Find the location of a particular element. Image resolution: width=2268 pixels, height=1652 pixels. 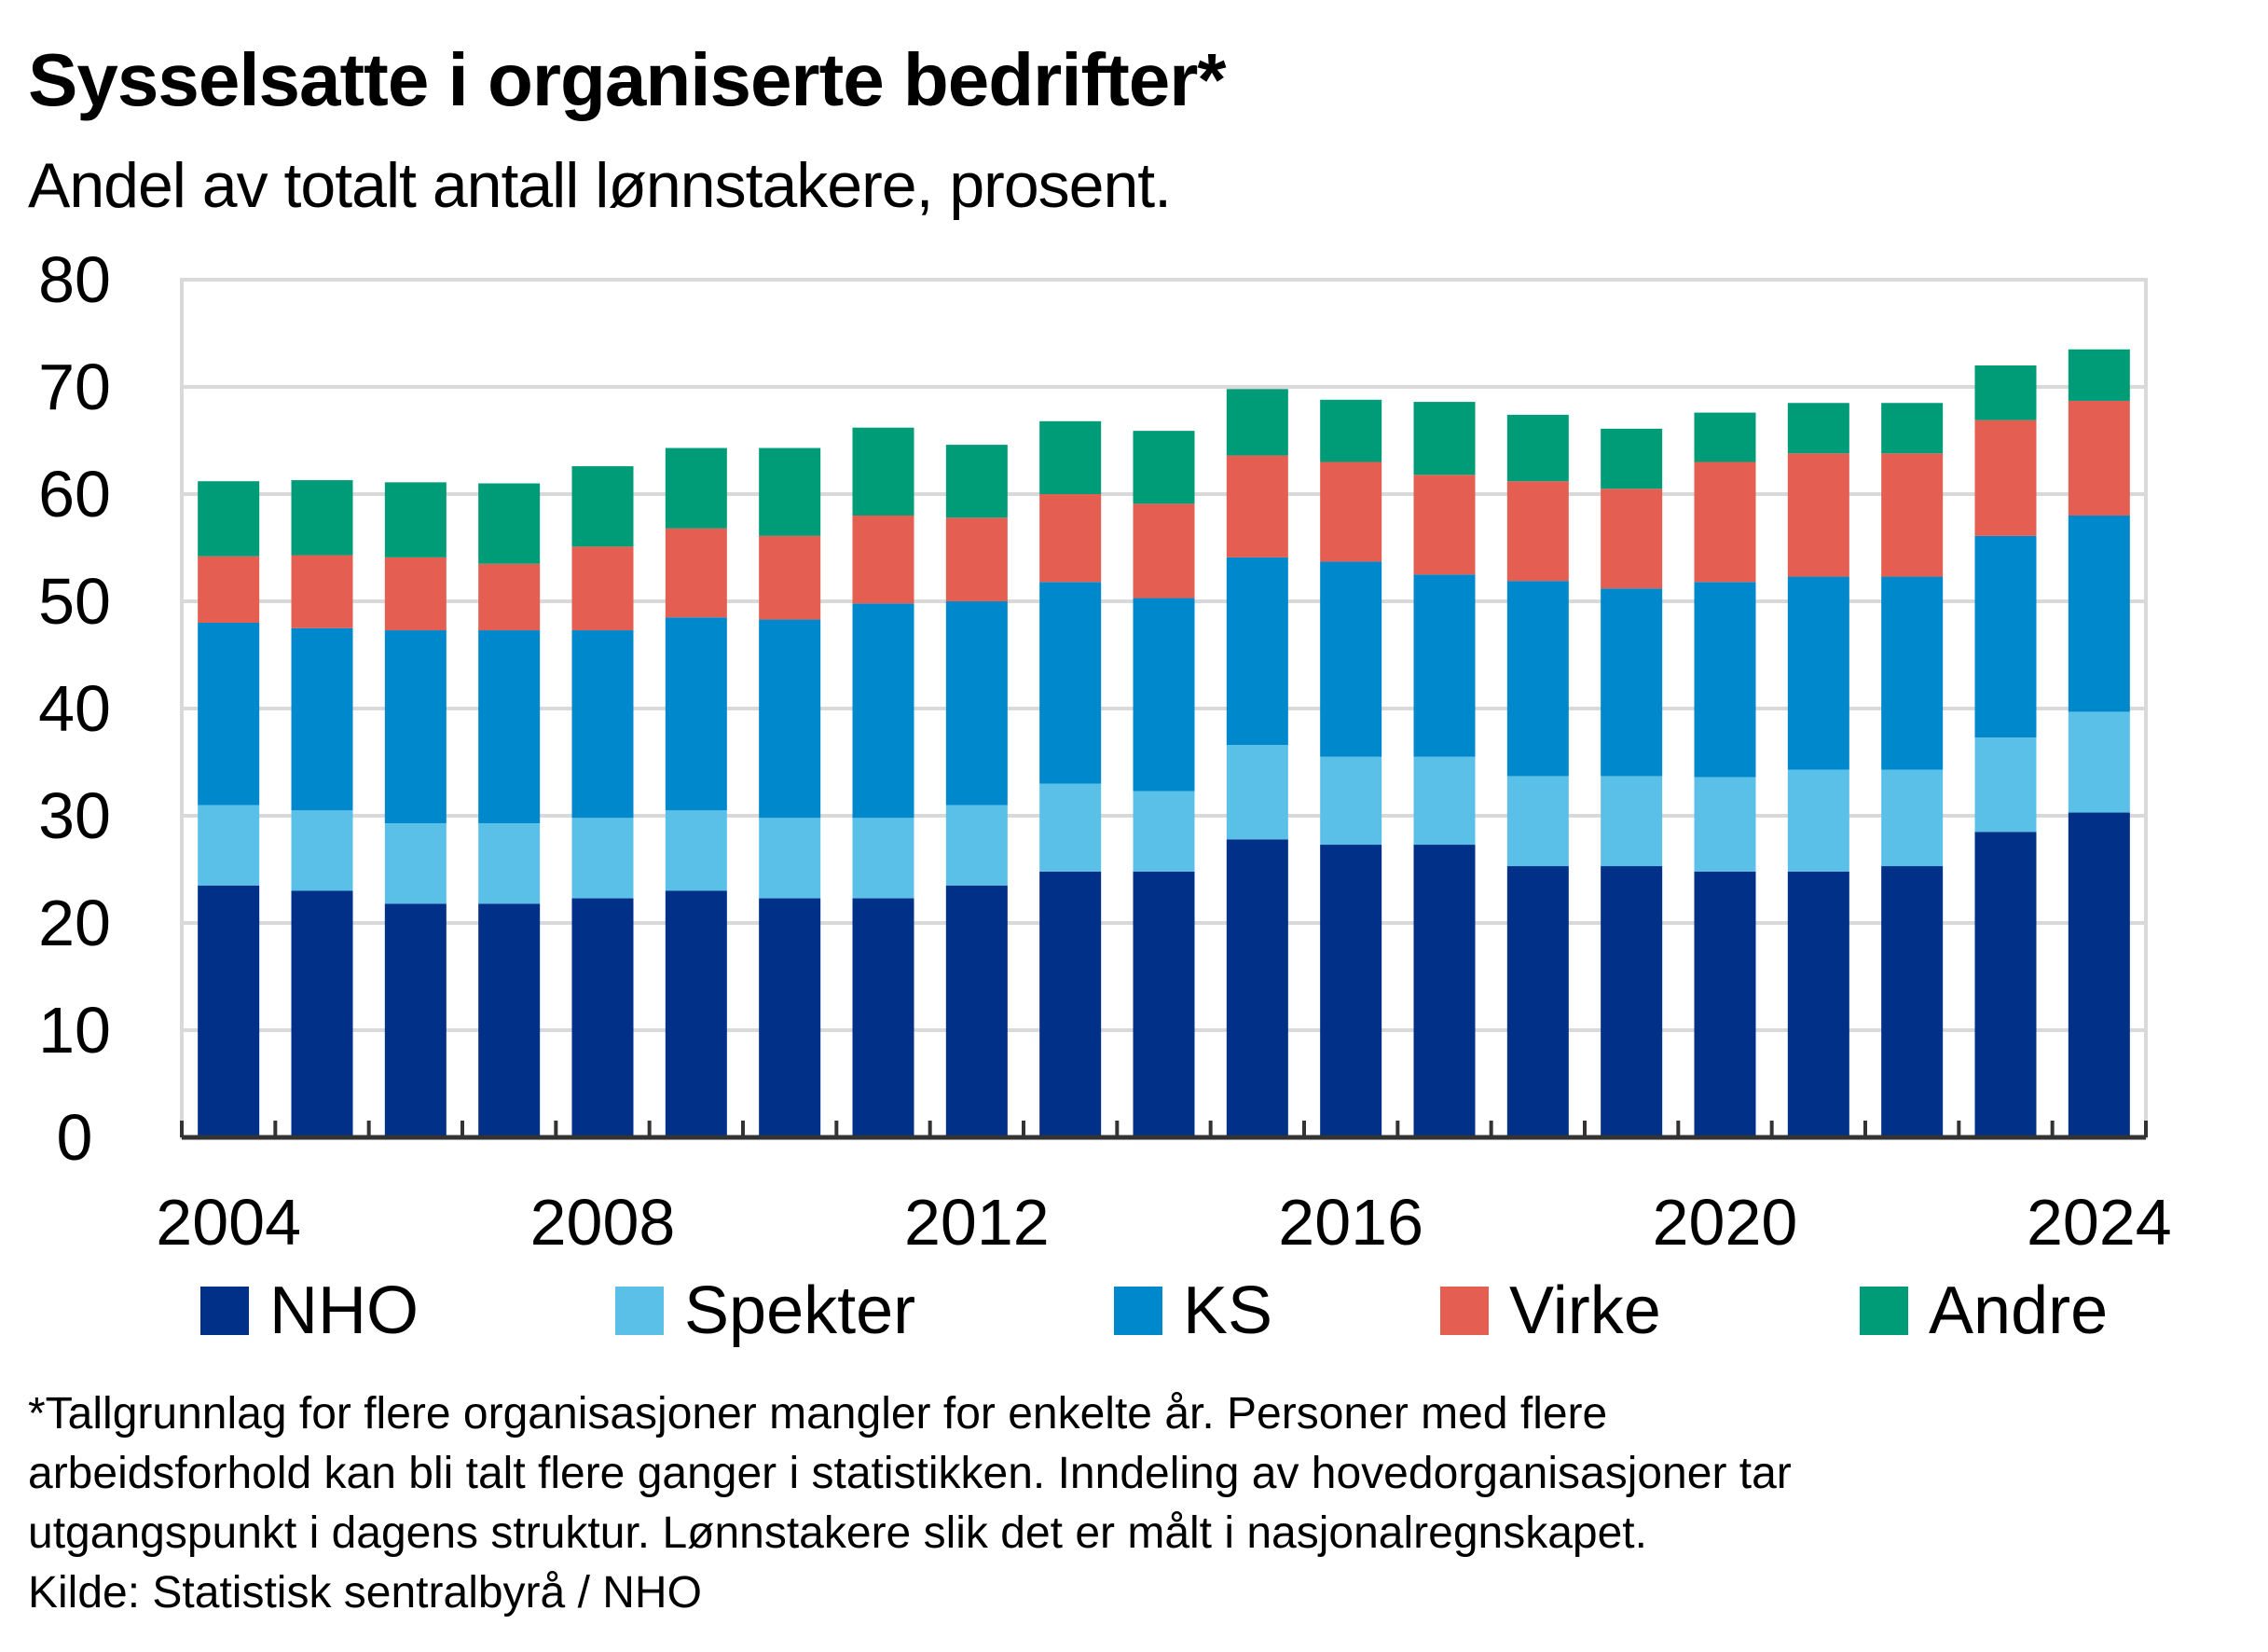

bar-spekter-2010 is located at coordinates (790, 858).